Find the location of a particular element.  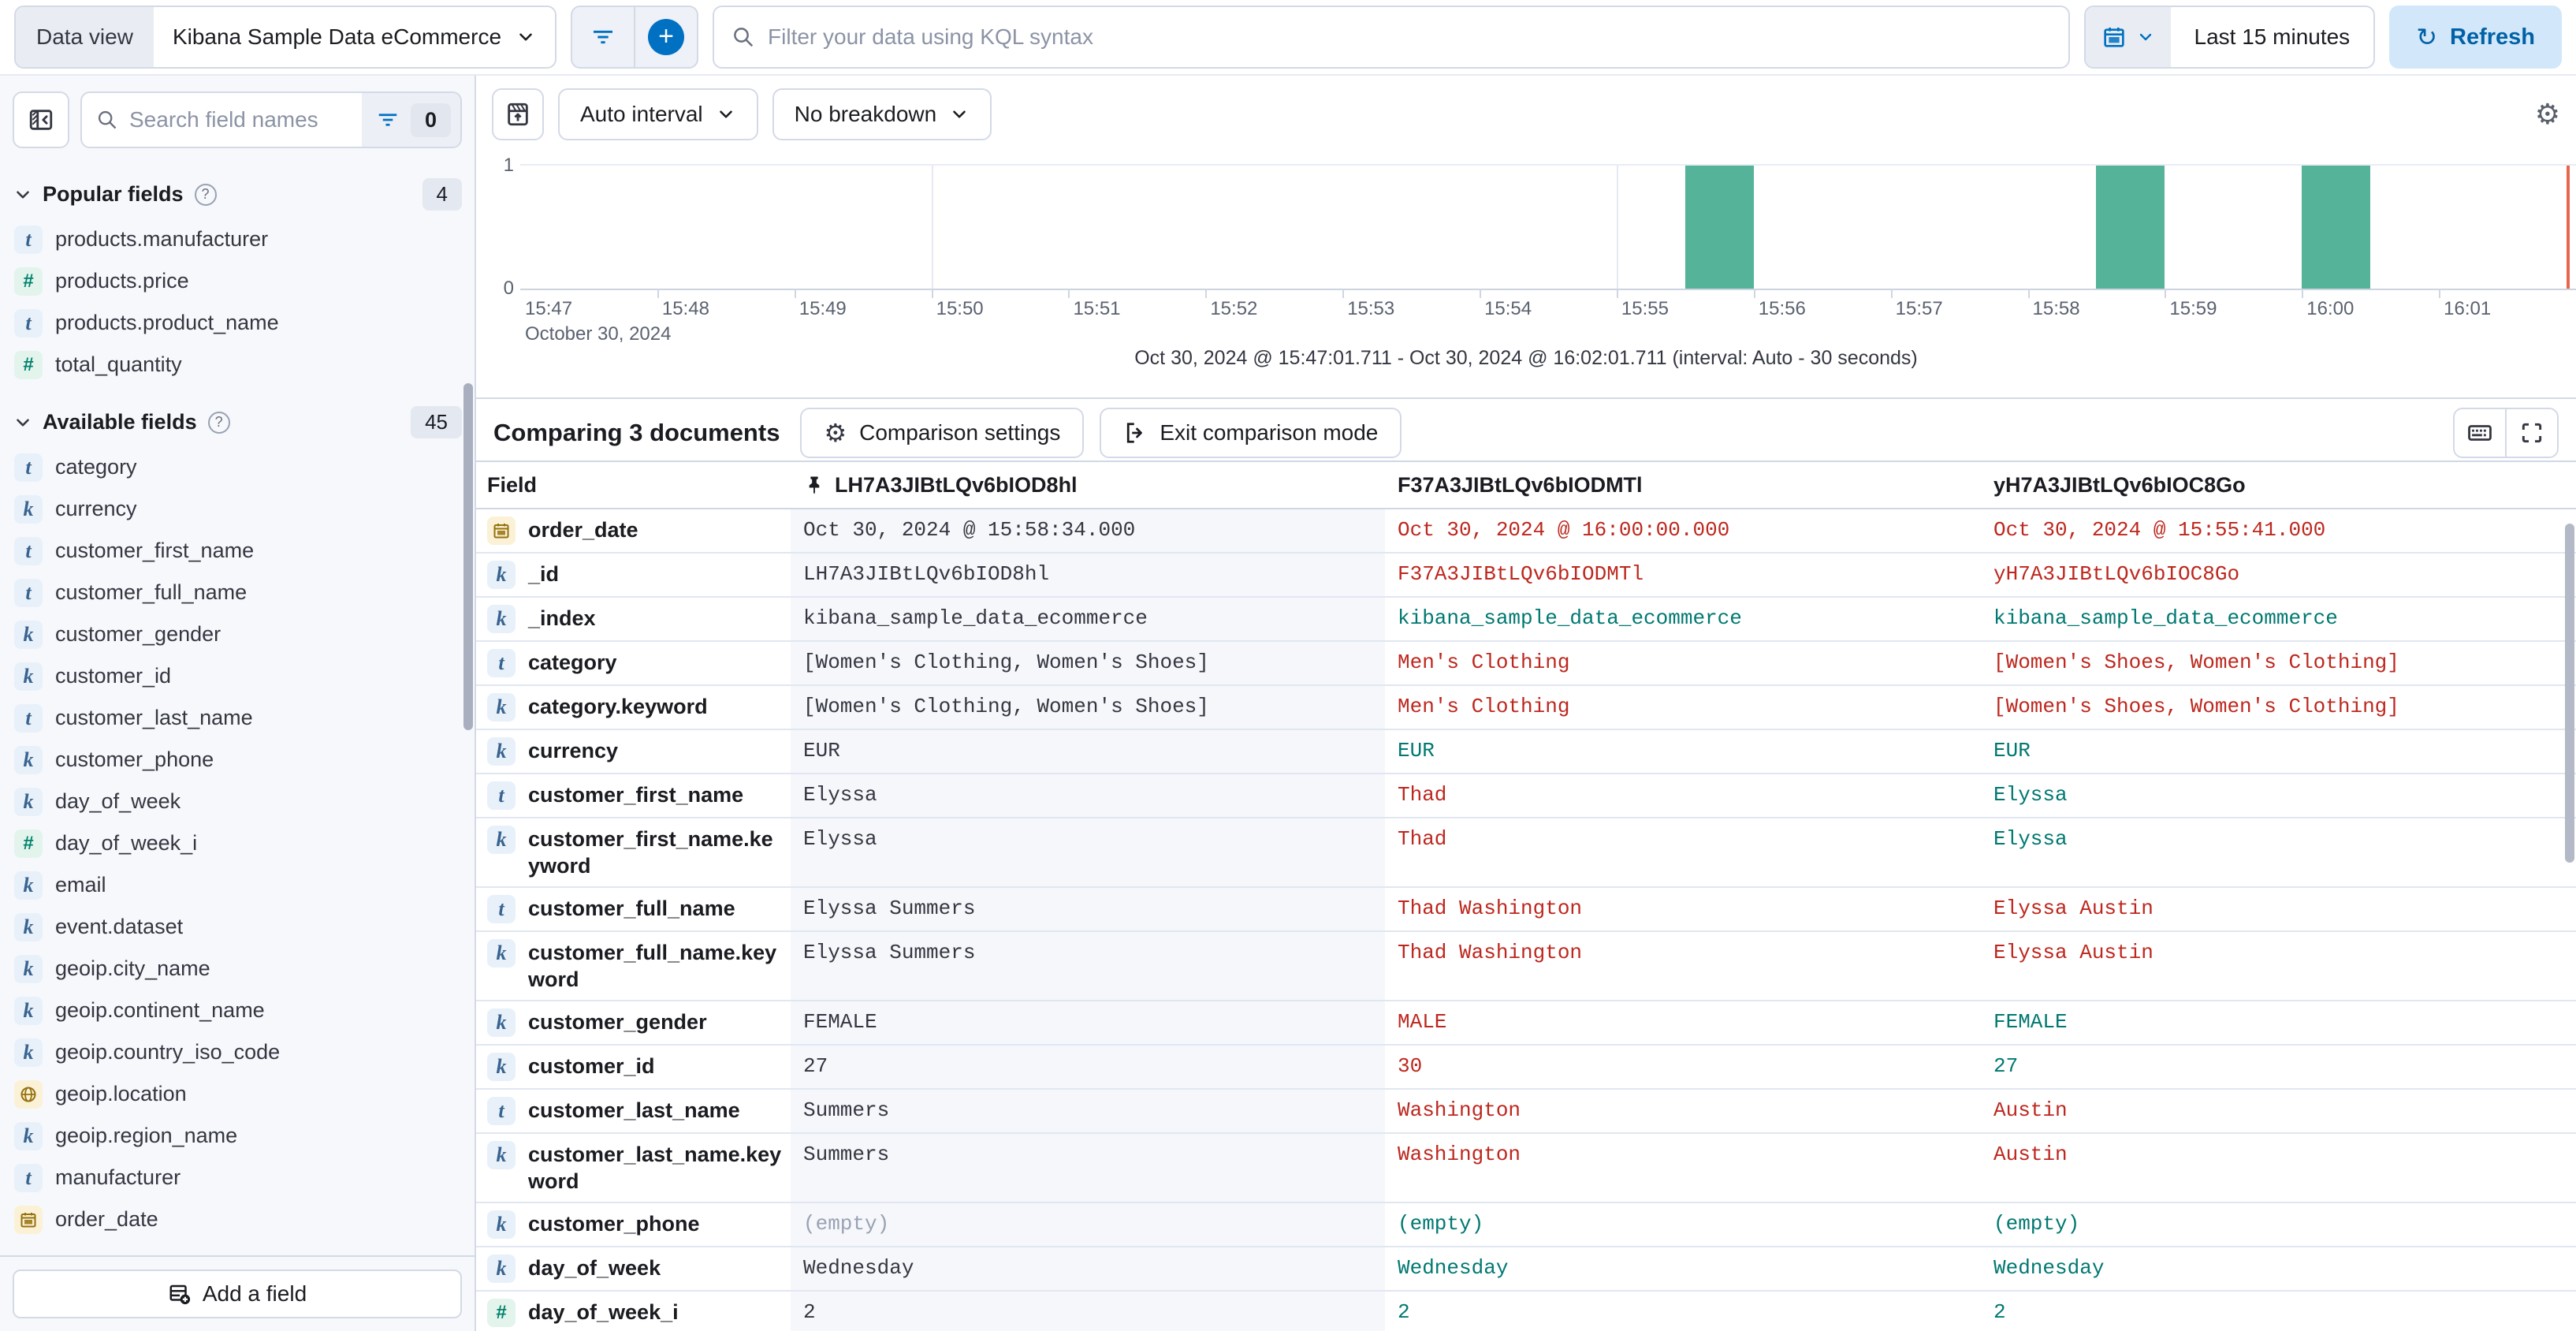

comparison-value: [Women's Shoes, Women's Clothing] is located at coordinates (2196, 706).